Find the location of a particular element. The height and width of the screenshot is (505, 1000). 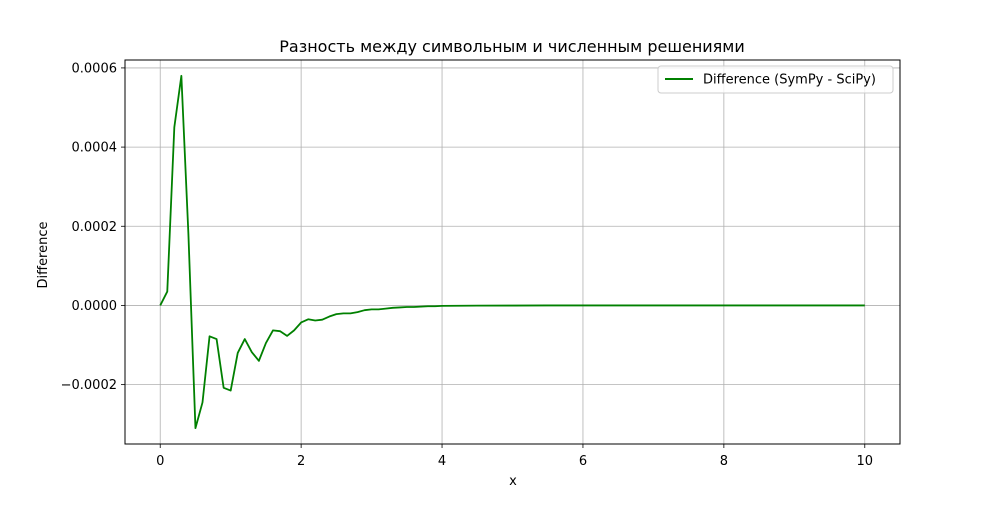

y-tick-label: 0.0002 is located at coordinates (95, 227).